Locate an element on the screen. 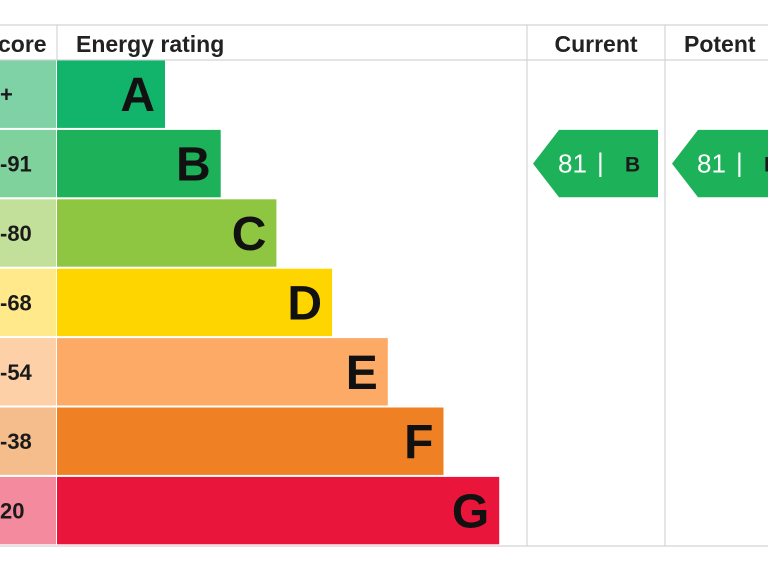 The width and height of the screenshot is (768, 576). current-rating-letter: B is located at coordinates (632, 165).